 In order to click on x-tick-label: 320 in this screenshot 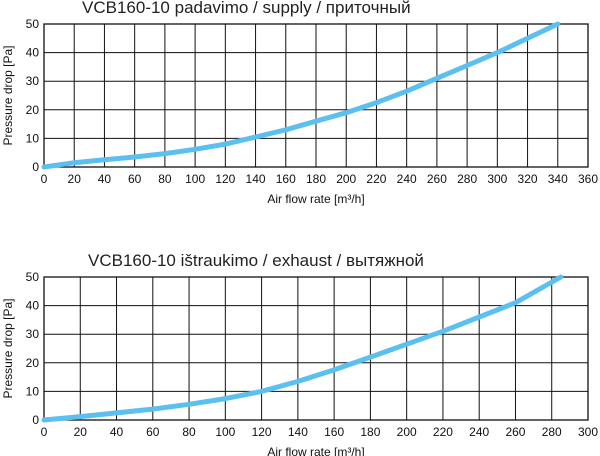, I will do `click(528, 179)`.